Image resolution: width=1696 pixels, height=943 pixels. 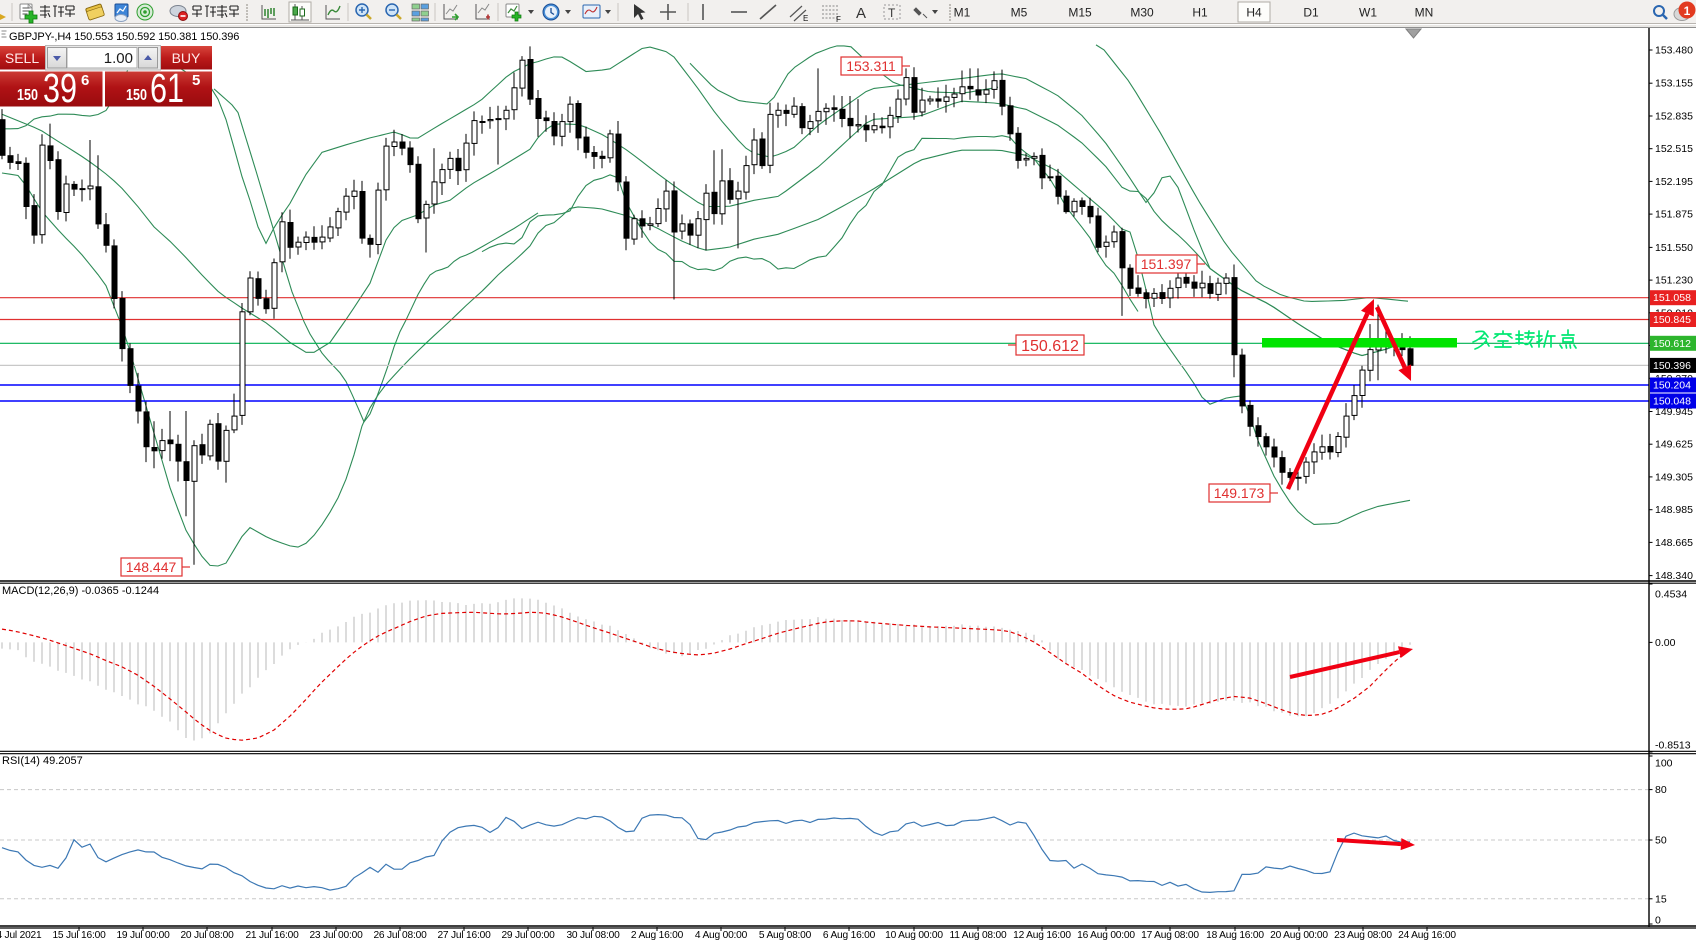 I want to click on svg-text: 151.230, so click(x=1674, y=281).